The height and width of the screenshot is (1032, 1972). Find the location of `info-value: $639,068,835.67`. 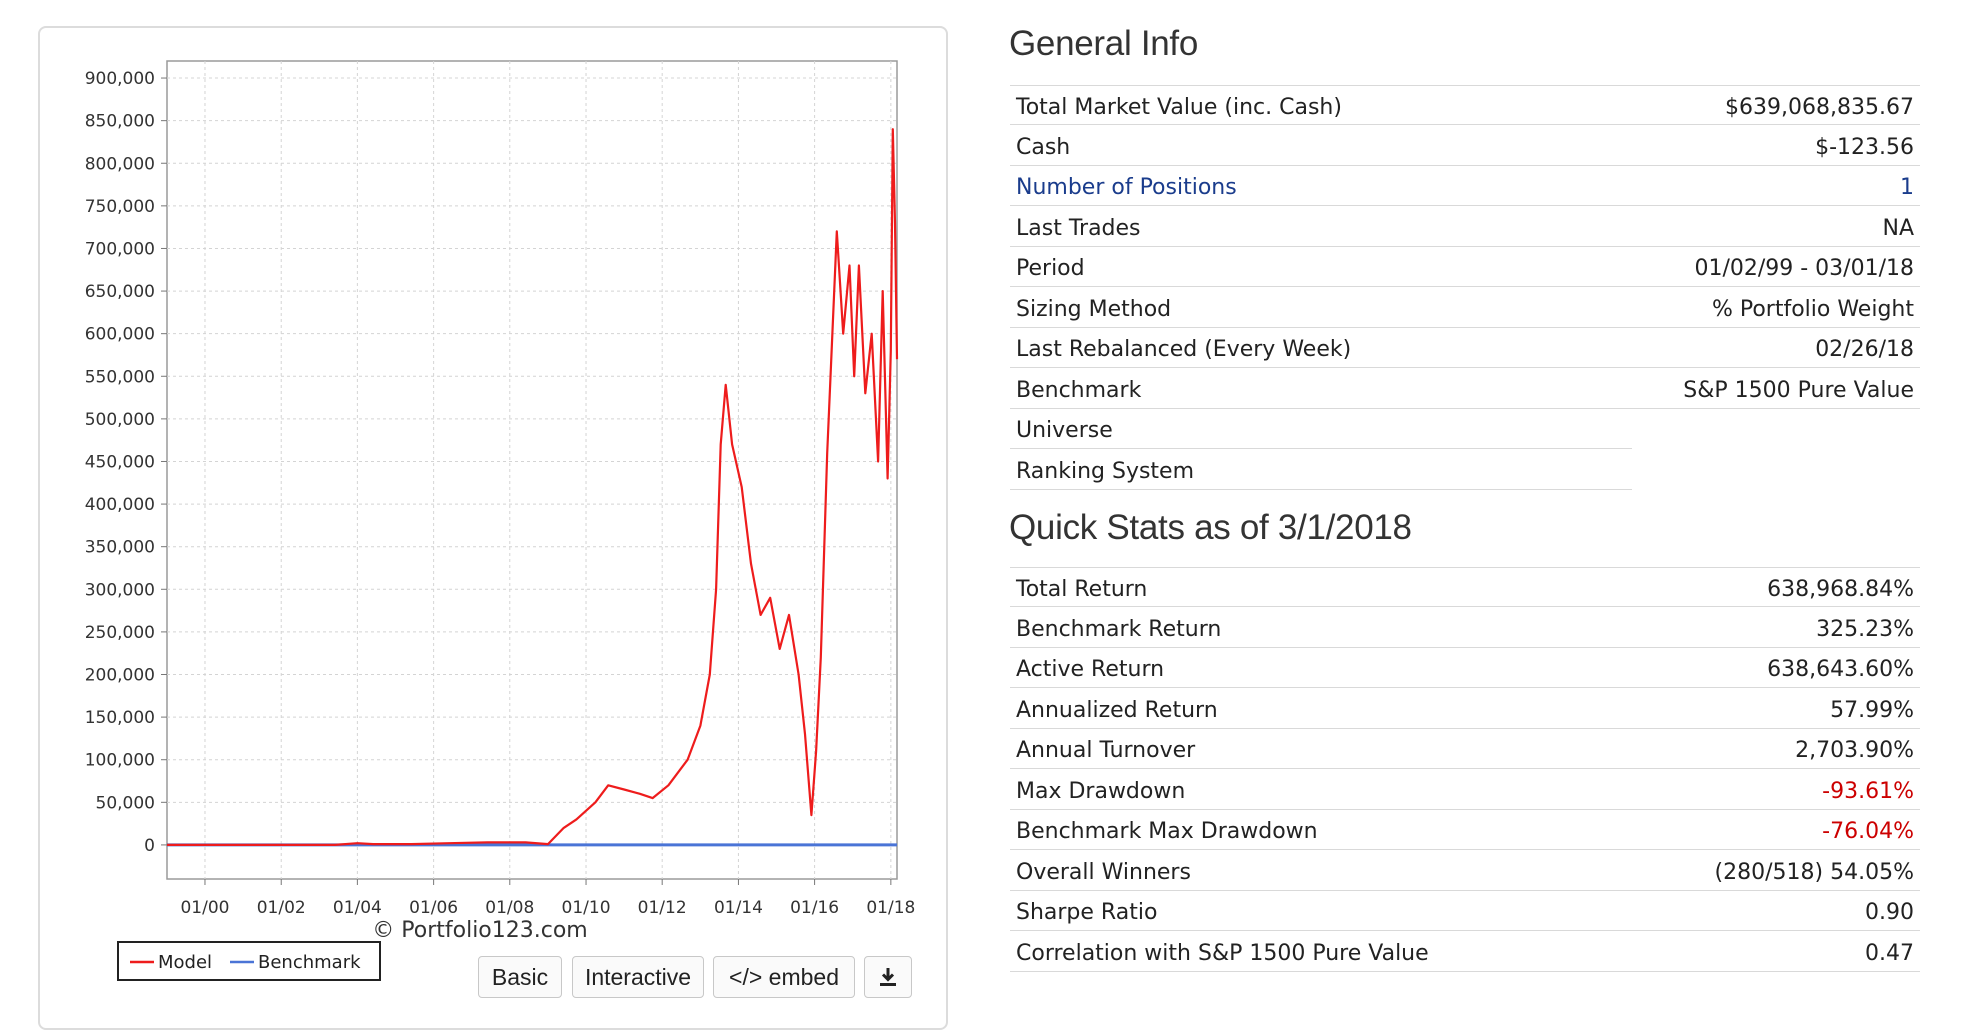

info-value: $639,068,835.67 is located at coordinates (1819, 107).